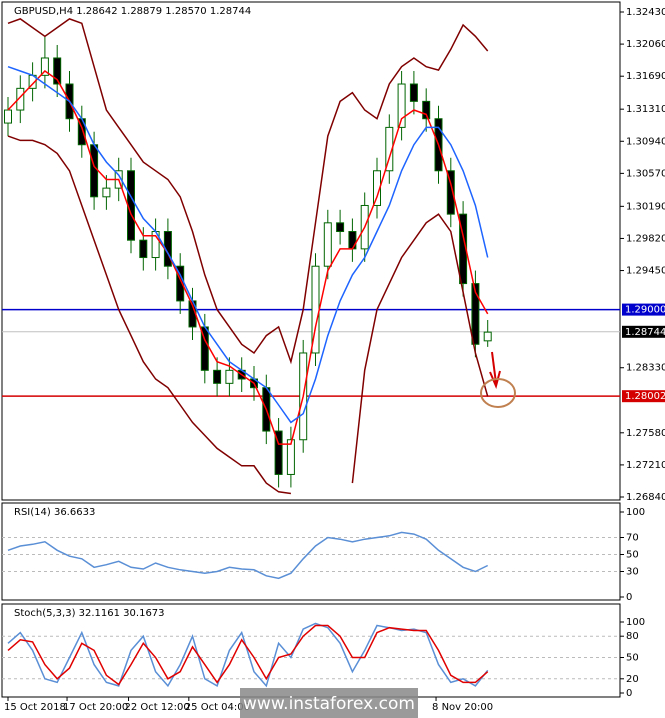  What do you see at coordinates (645, 141) in the screenshot?
I see `y-tick-label: 1.30940` at bounding box center [645, 141].